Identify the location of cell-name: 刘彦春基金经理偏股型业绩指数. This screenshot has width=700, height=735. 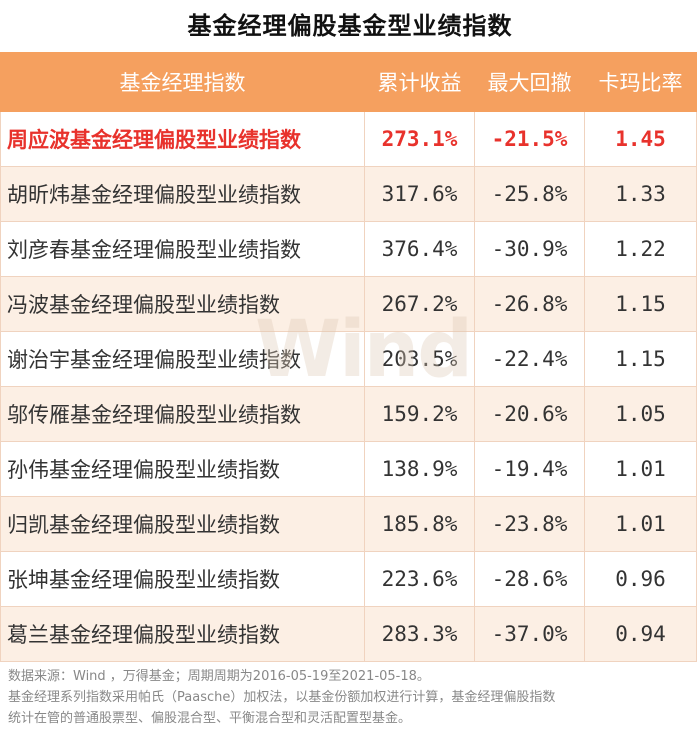
(182, 249).